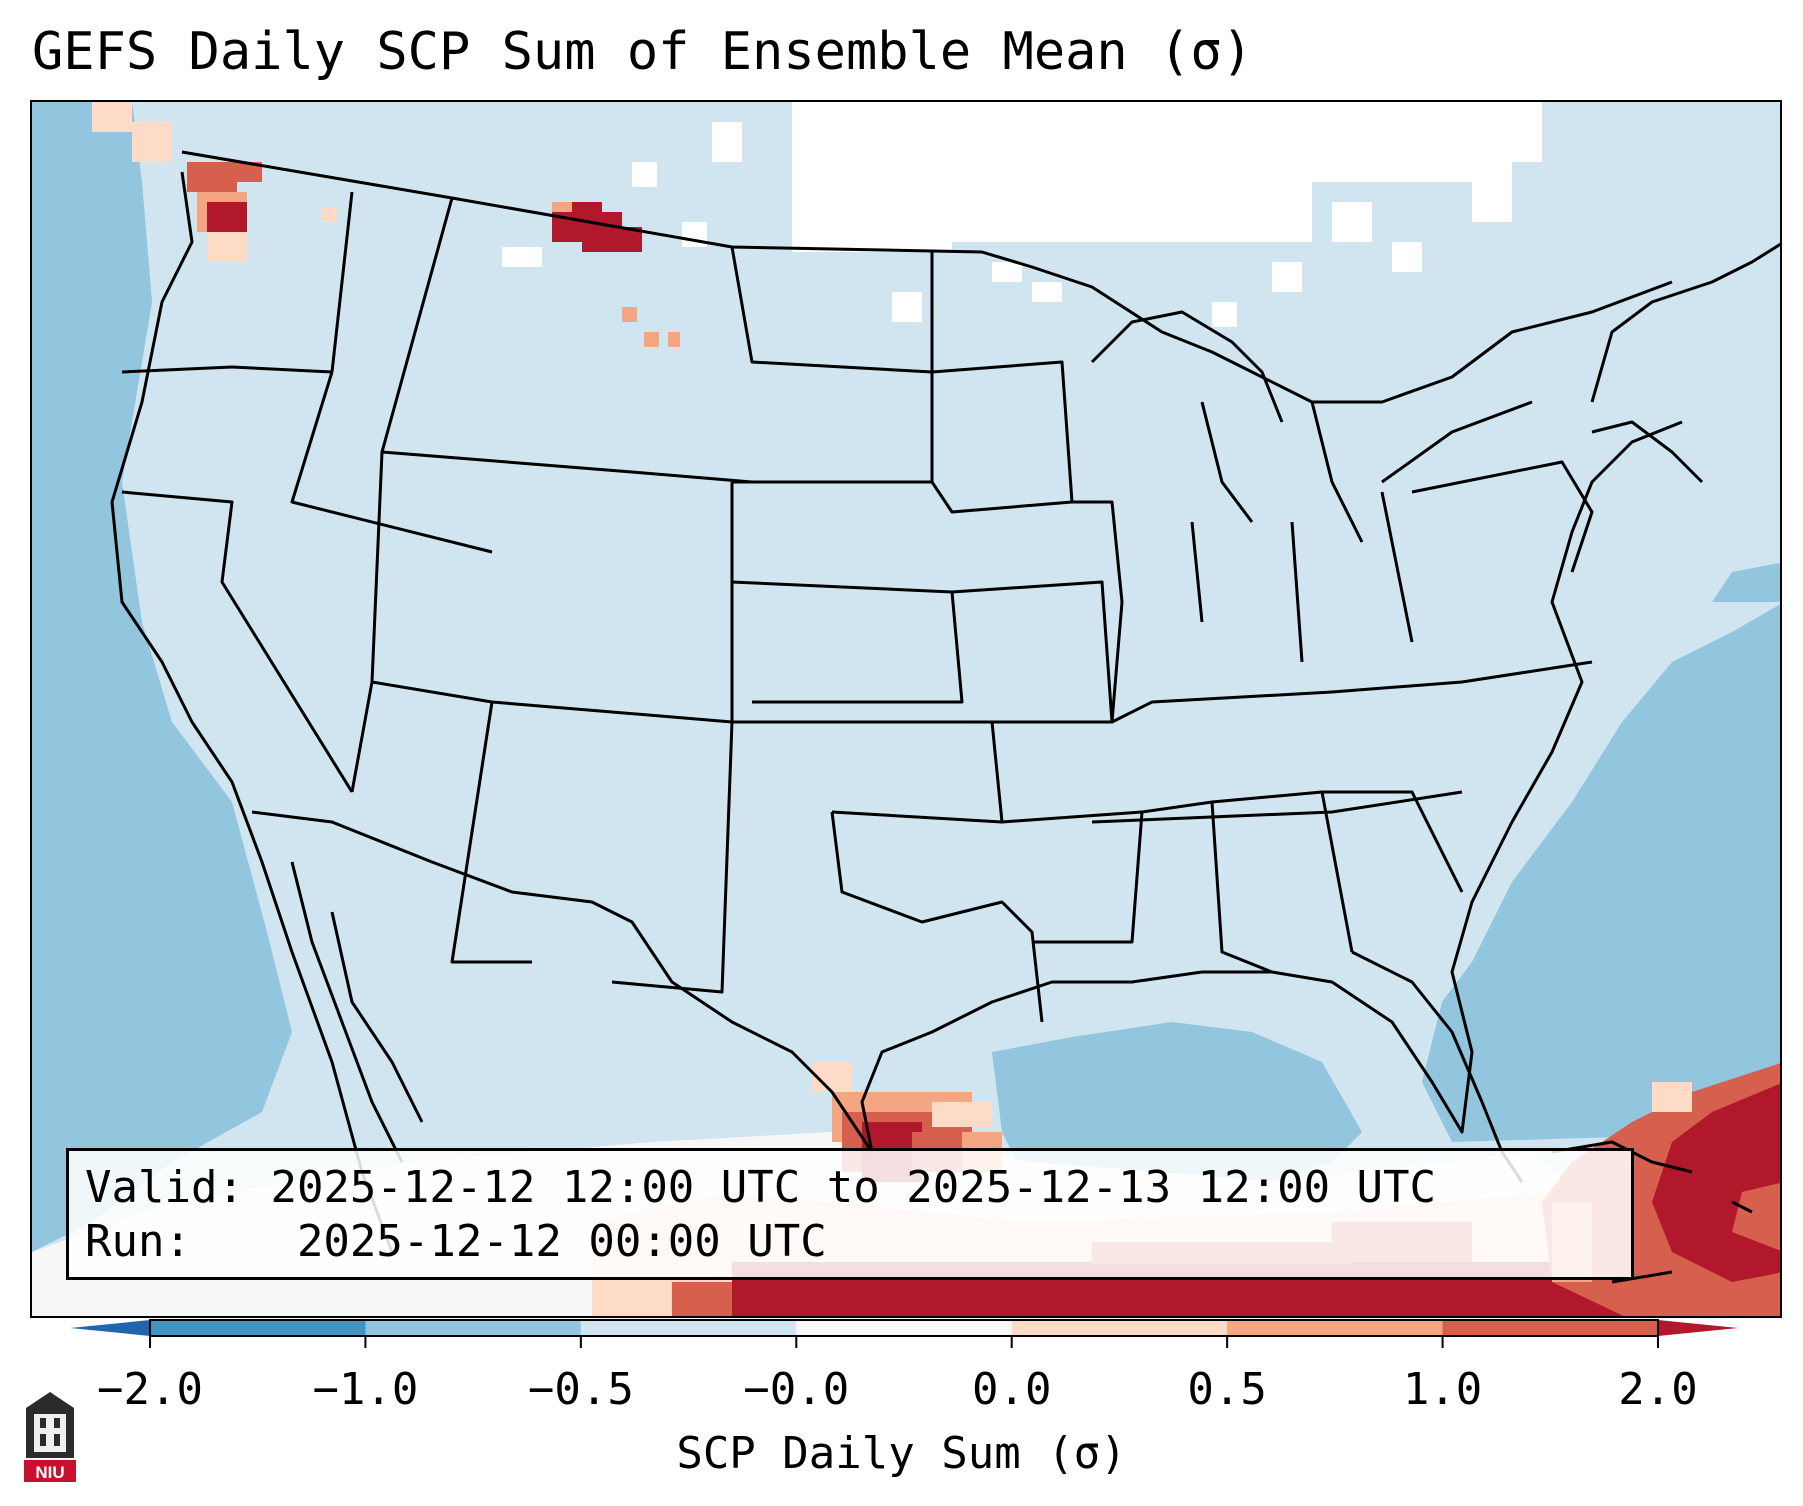 The width and height of the screenshot is (1803, 1506). What do you see at coordinates (50, 1437) in the screenshot?
I see `niu-logo-icon: NIU` at bounding box center [50, 1437].